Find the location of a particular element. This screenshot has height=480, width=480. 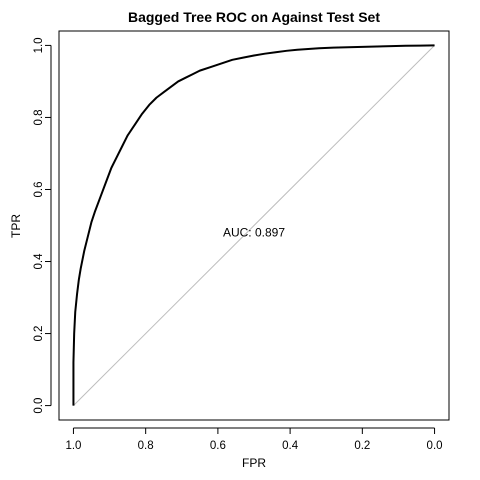

x-tick-label: 1.0 is located at coordinates (73, 446).